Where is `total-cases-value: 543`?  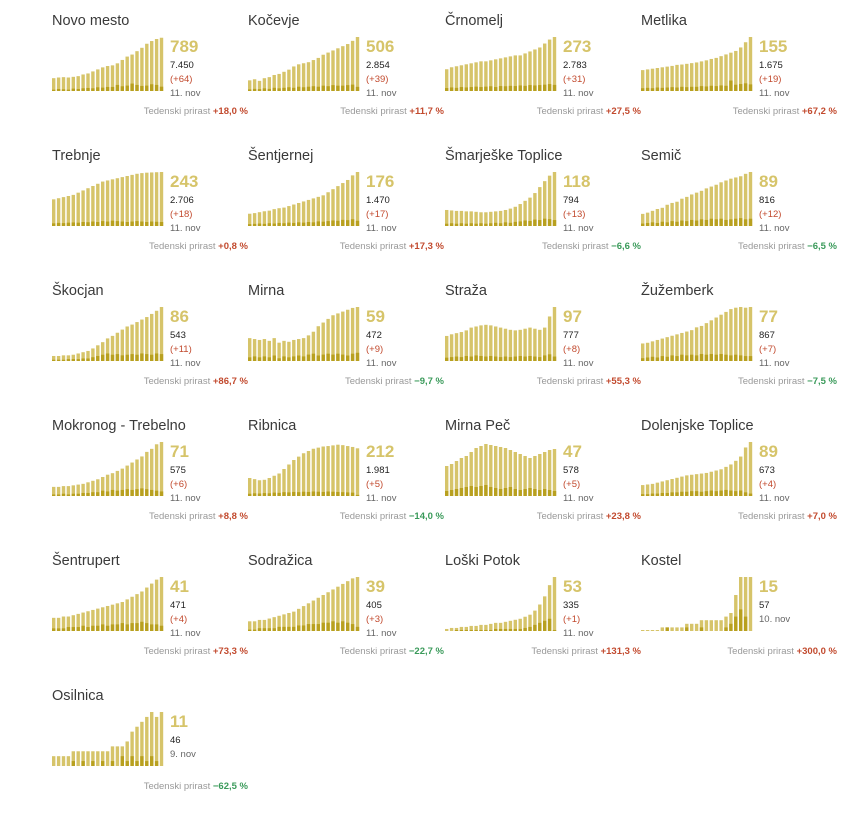 total-cases-value: 543 is located at coordinates (178, 335).